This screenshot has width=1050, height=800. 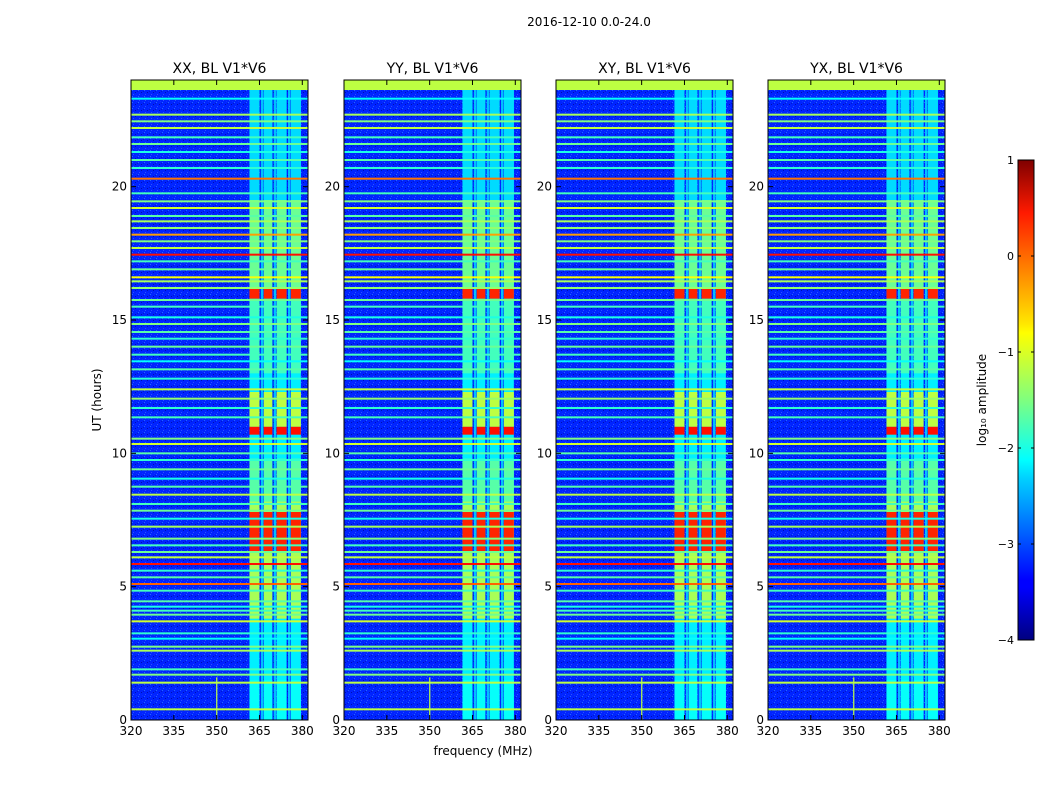 What do you see at coordinates (97, 399) in the screenshot?
I see `y-axis-label: UT (hours)` at bounding box center [97, 399].